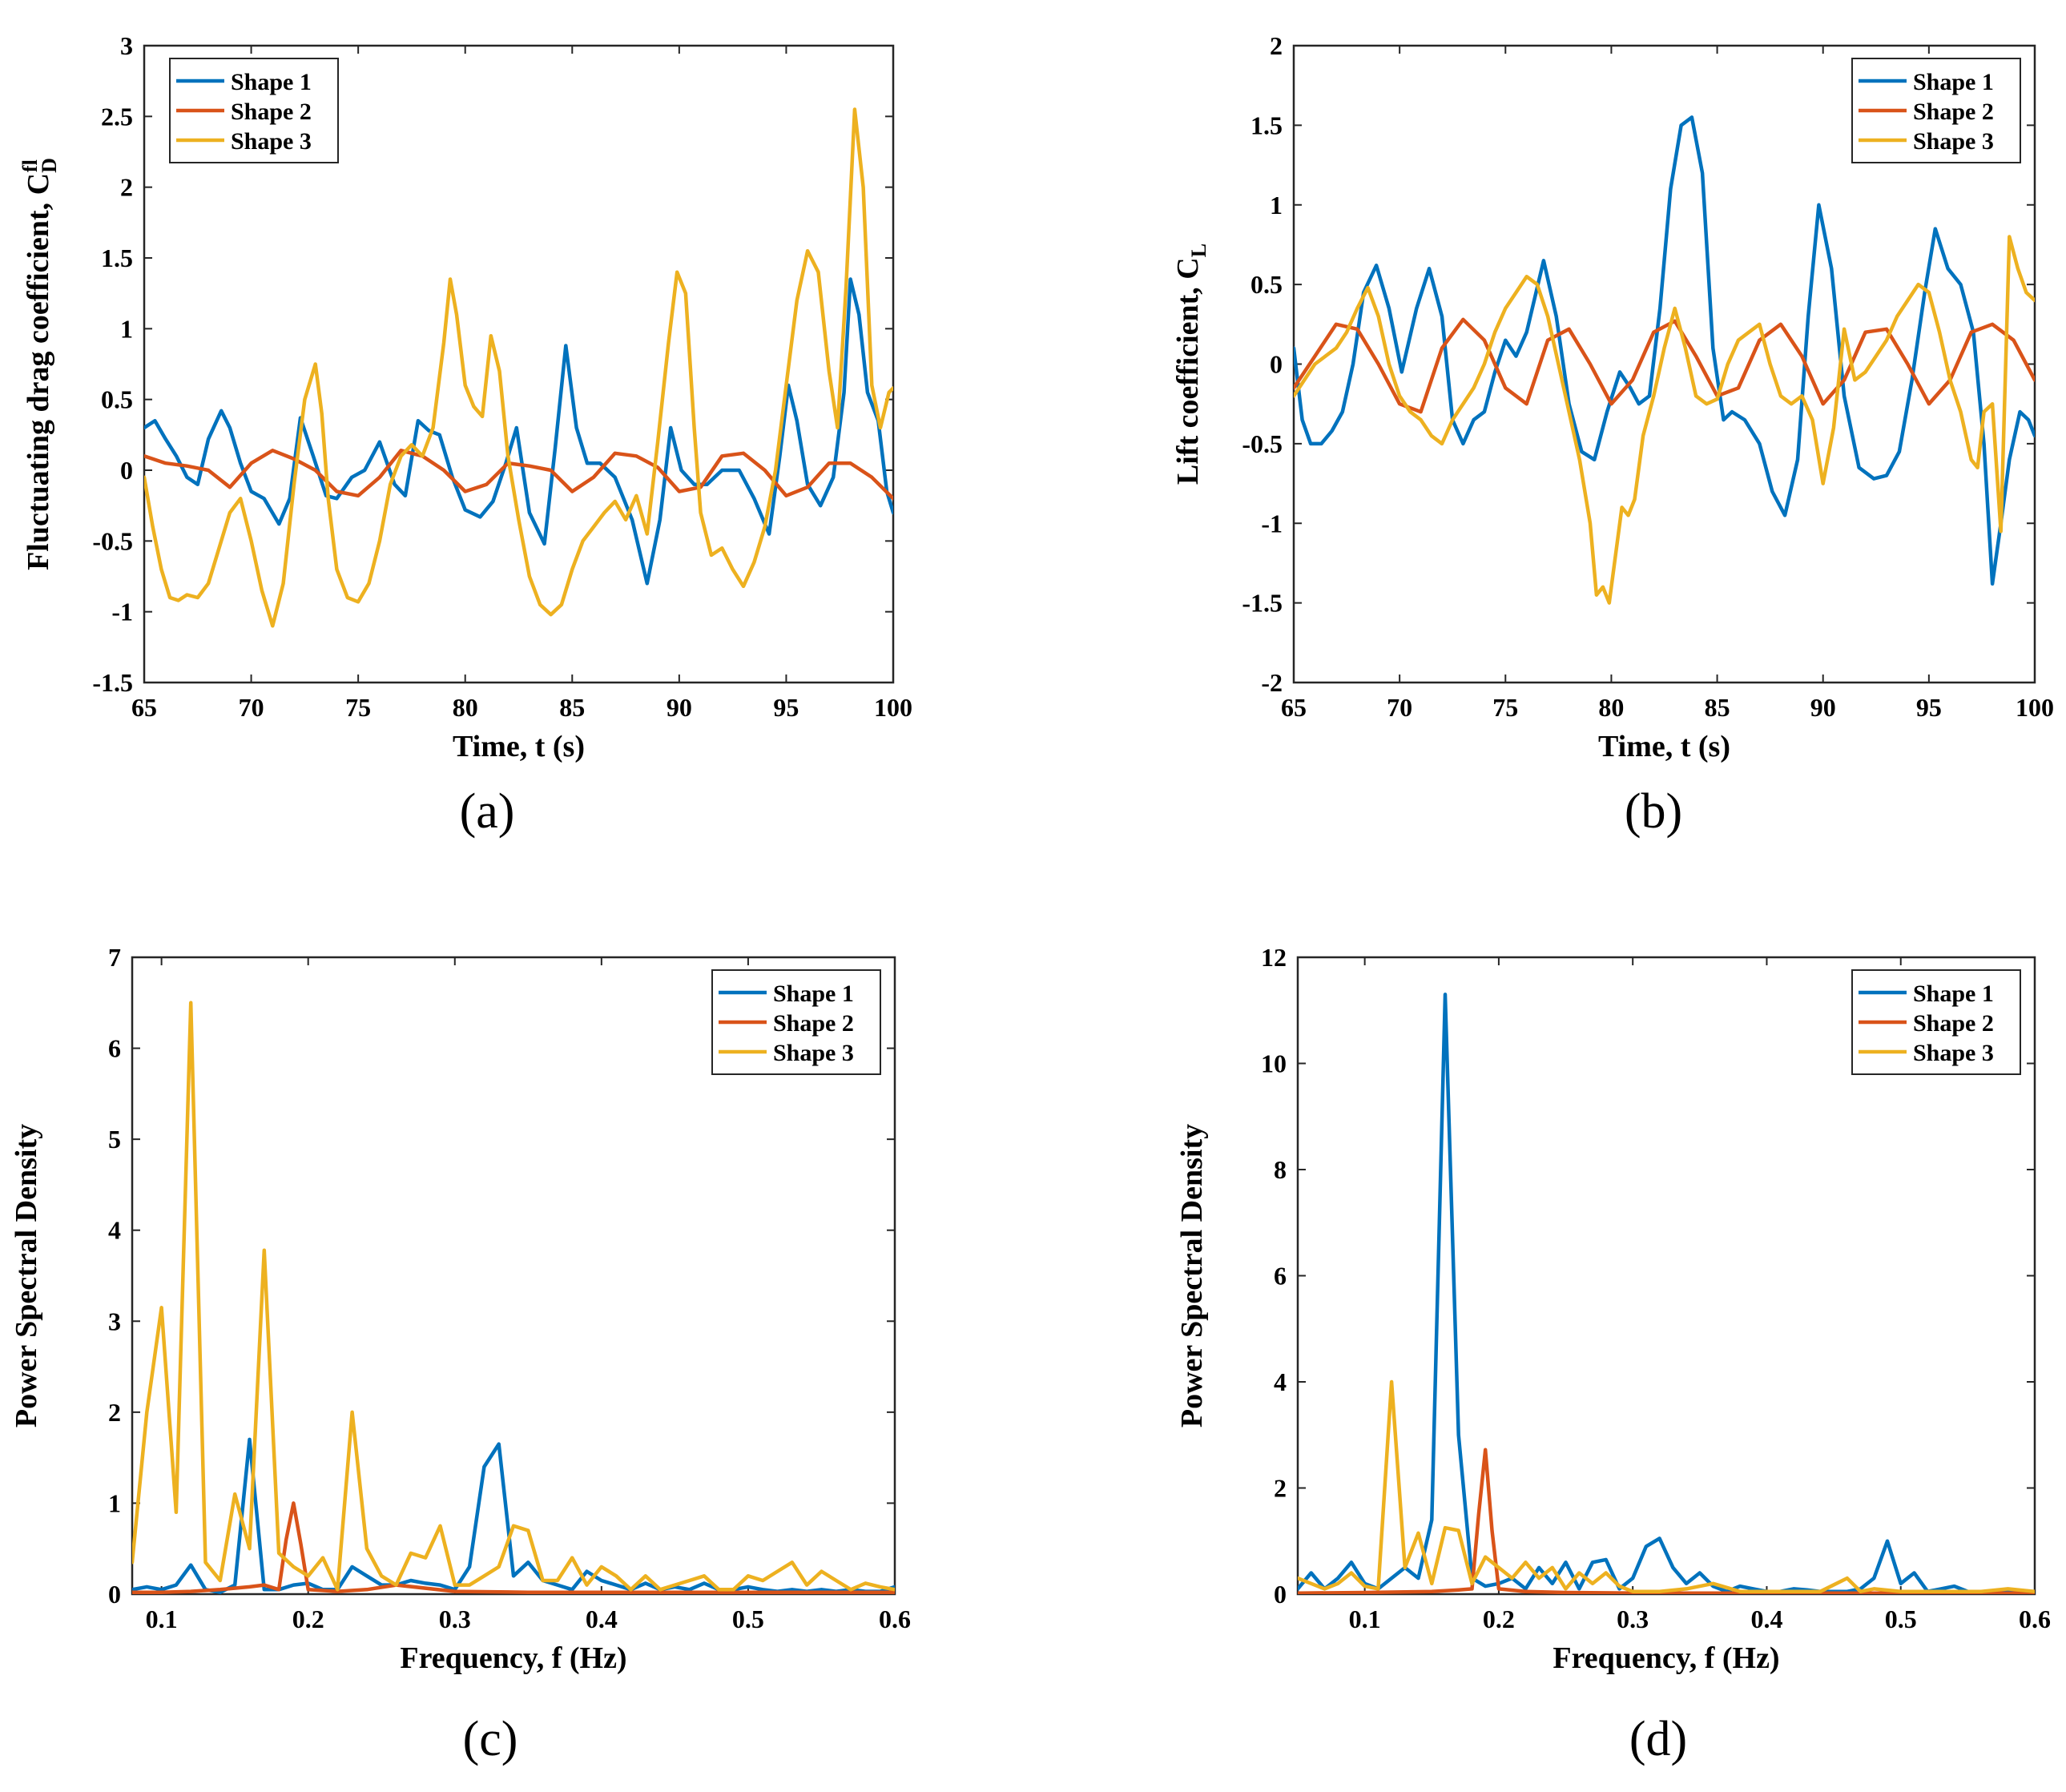 The image size is (2066, 1792). Describe the element at coordinates (1653, 811) in the screenshot. I see `panel-label-b: (b)` at that location.